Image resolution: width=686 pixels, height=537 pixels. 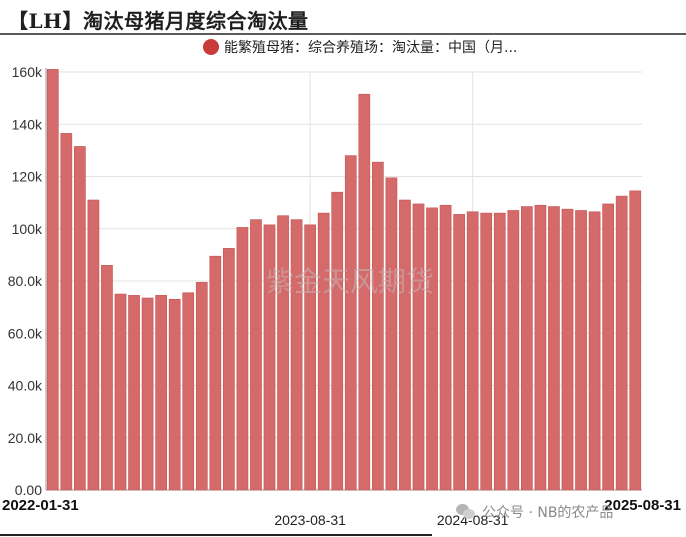 What do you see at coordinates (27, 177) in the screenshot?
I see `y-tick-label: 120k` at bounding box center [27, 177].